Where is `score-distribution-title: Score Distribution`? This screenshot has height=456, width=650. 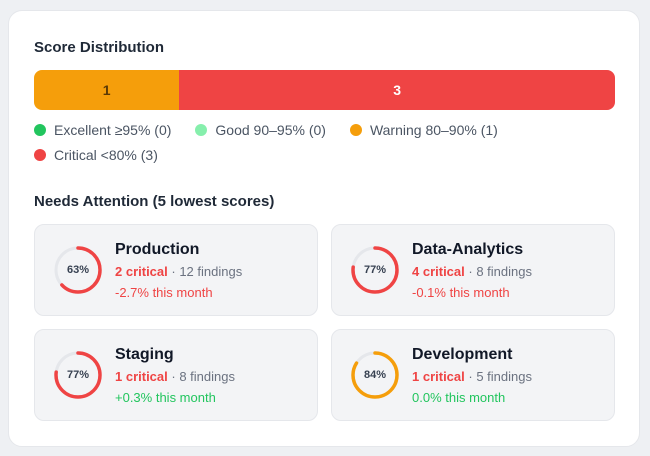
score-distribution-title: Score Distribution is located at coordinates (99, 47).